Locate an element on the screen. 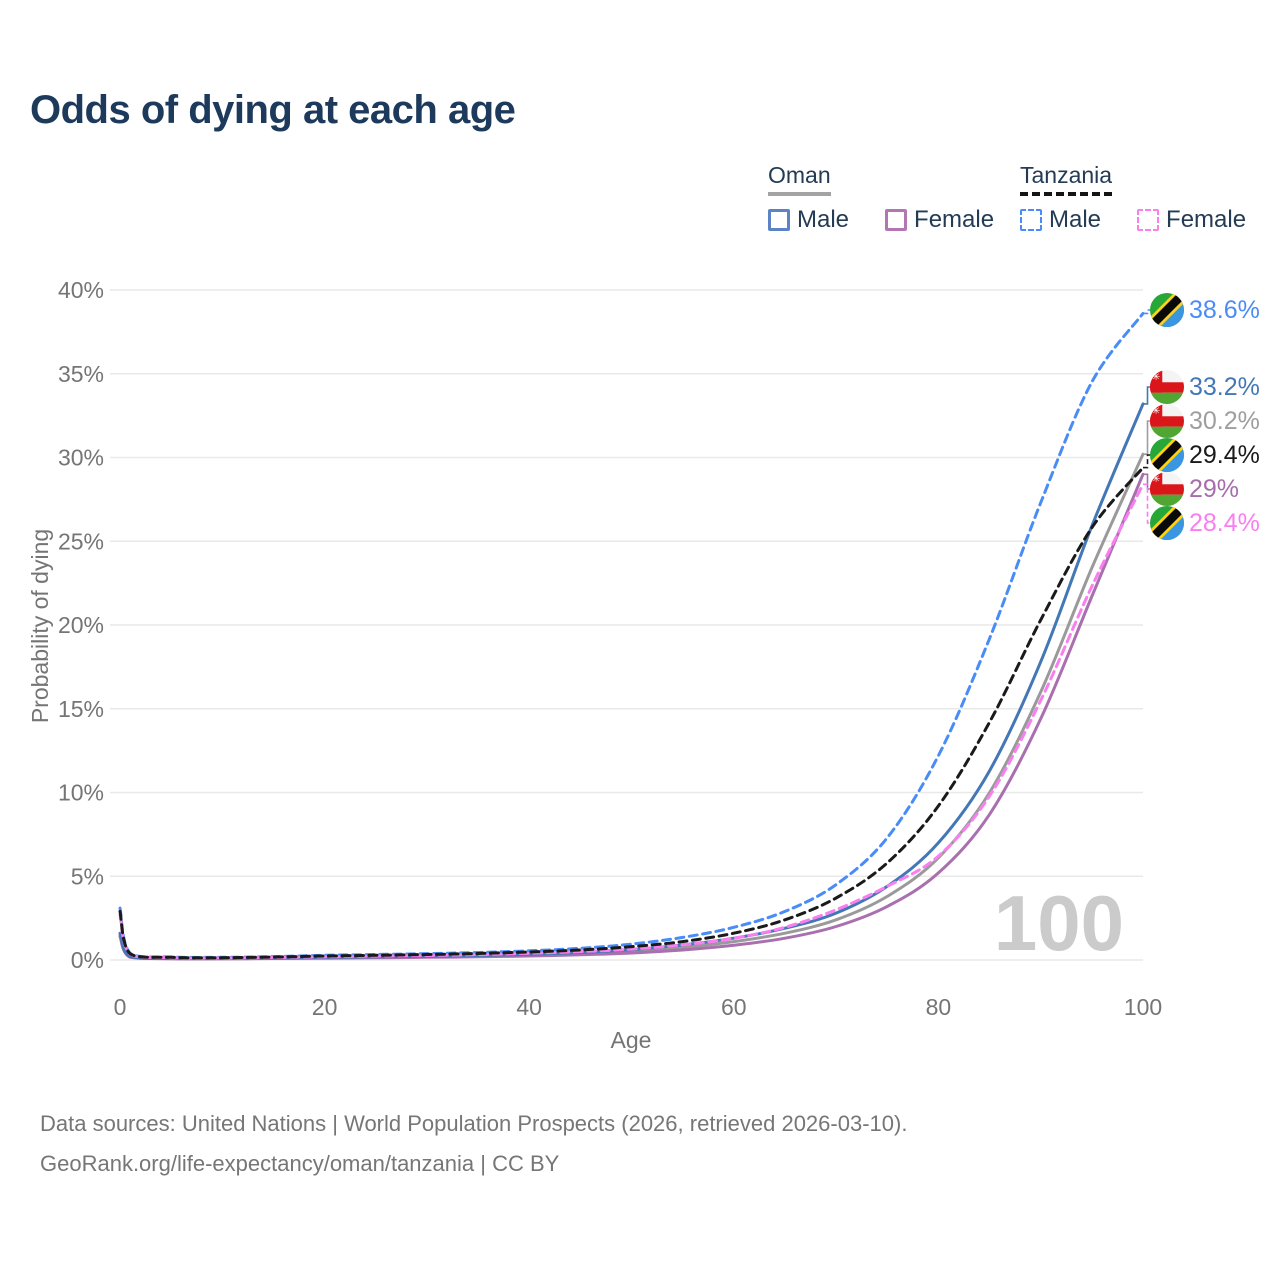 The image size is (1280, 1280). y-tick-label-5: 5% is located at coordinates (87, 876).